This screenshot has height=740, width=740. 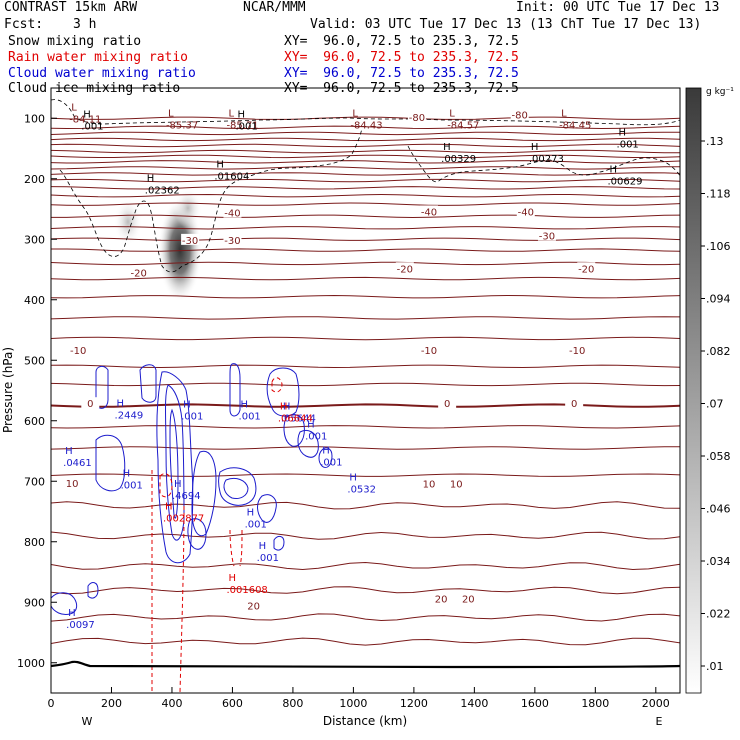 What do you see at coordinates (295, 419) in the screenshot?
I see `rain-water-max-value: .06644` at bounding box center [295, 419].